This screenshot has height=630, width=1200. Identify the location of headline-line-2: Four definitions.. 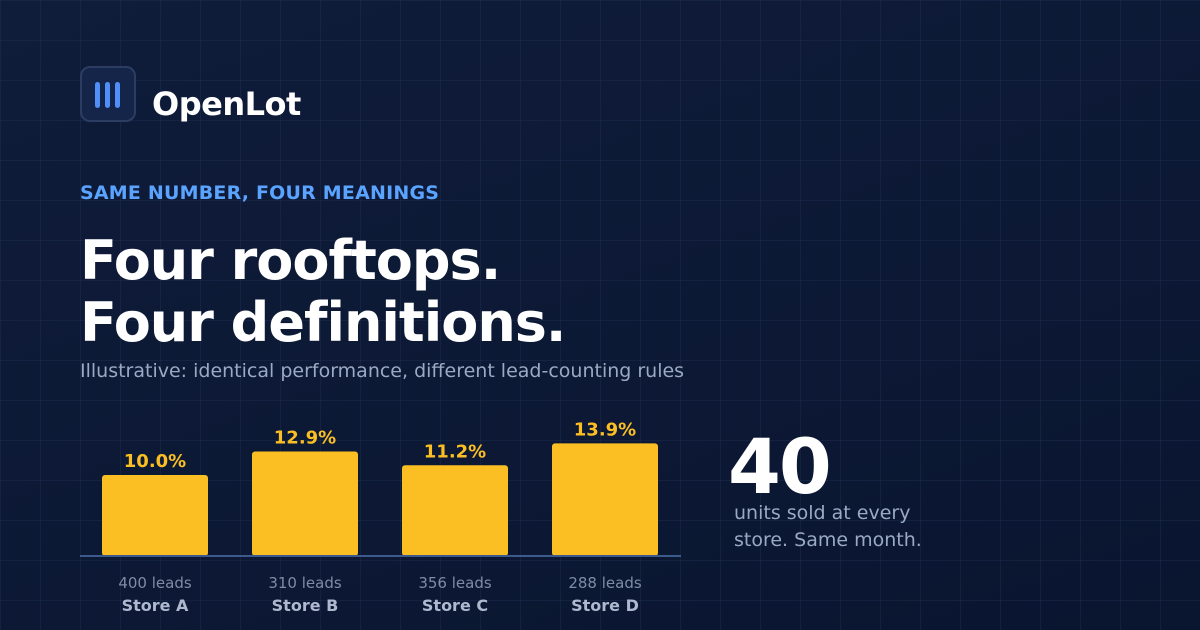
(323, 322).